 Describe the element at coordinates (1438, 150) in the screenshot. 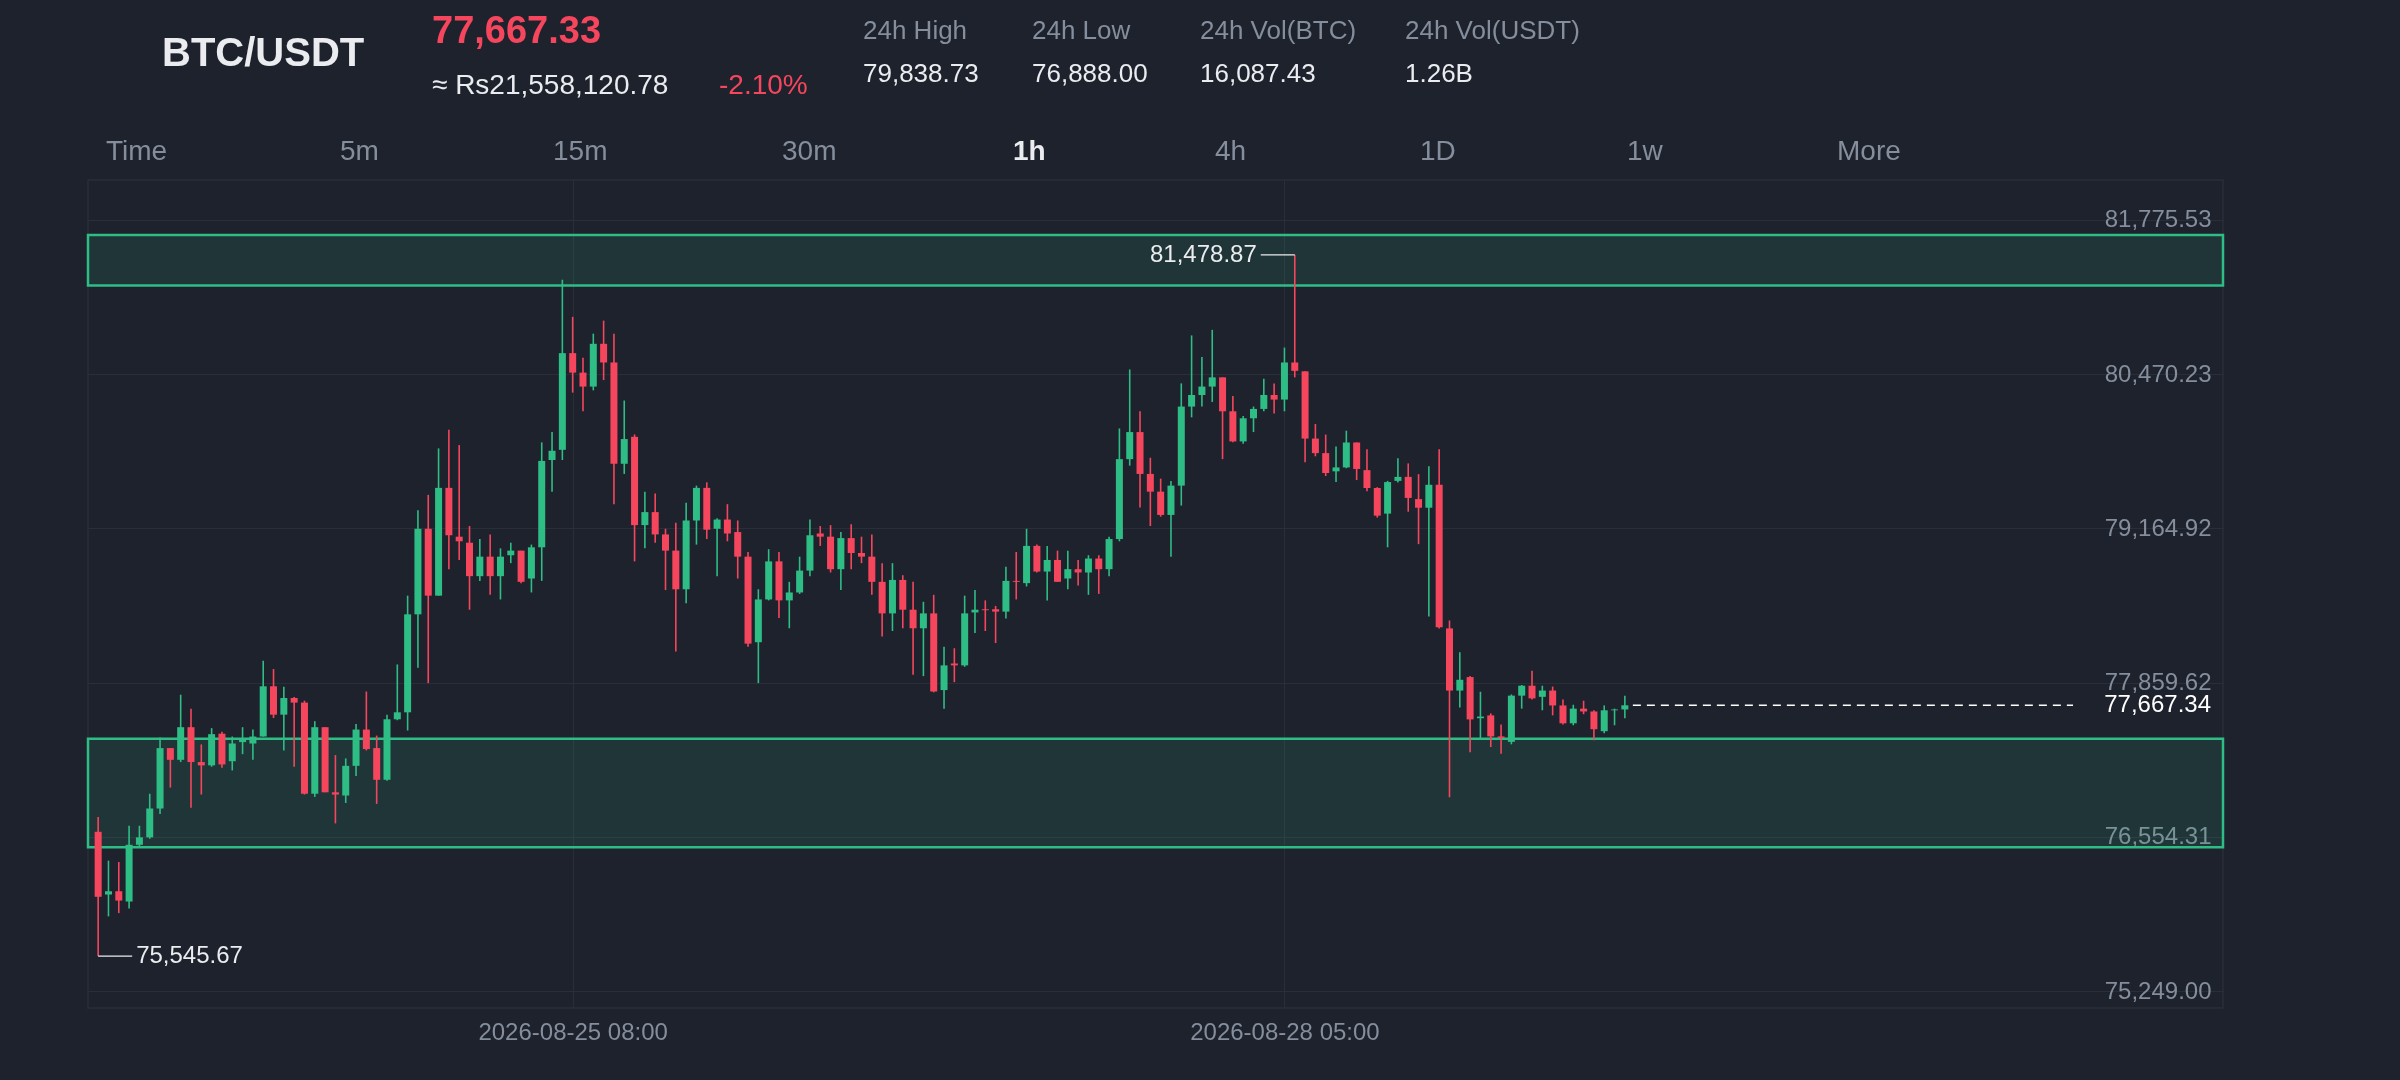

I see `text: 1D` at that location.